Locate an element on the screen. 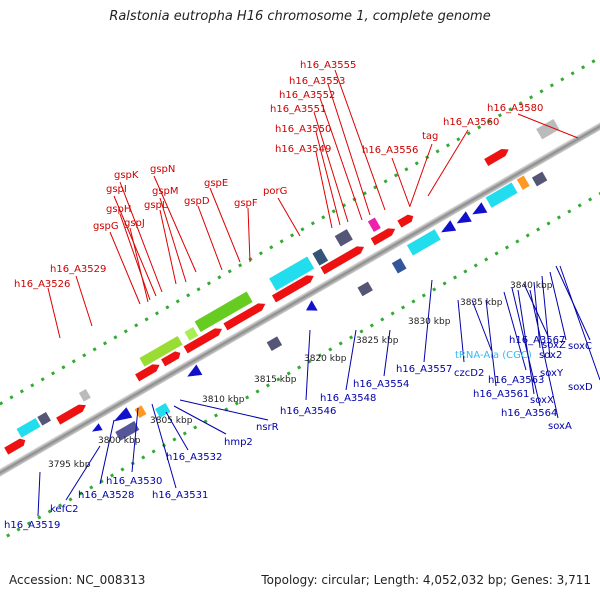  scale-label: 3800 kbp is located at coordinates (119, 441).